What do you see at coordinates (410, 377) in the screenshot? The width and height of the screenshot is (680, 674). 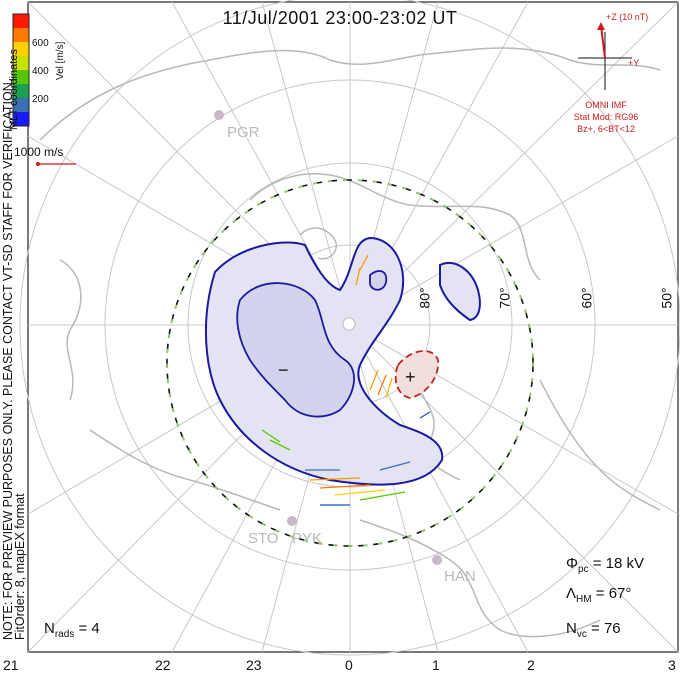 I see `positive-cell-symbol: +` at bounding box center [410, 377].